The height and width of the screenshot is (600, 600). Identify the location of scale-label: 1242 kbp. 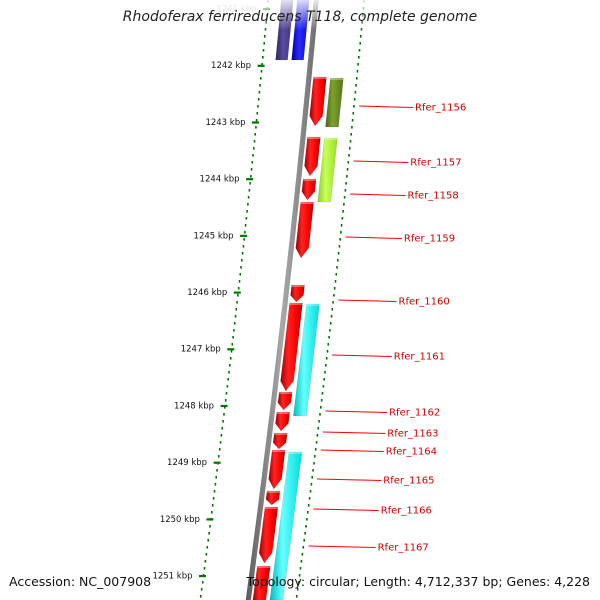
(231, 66).